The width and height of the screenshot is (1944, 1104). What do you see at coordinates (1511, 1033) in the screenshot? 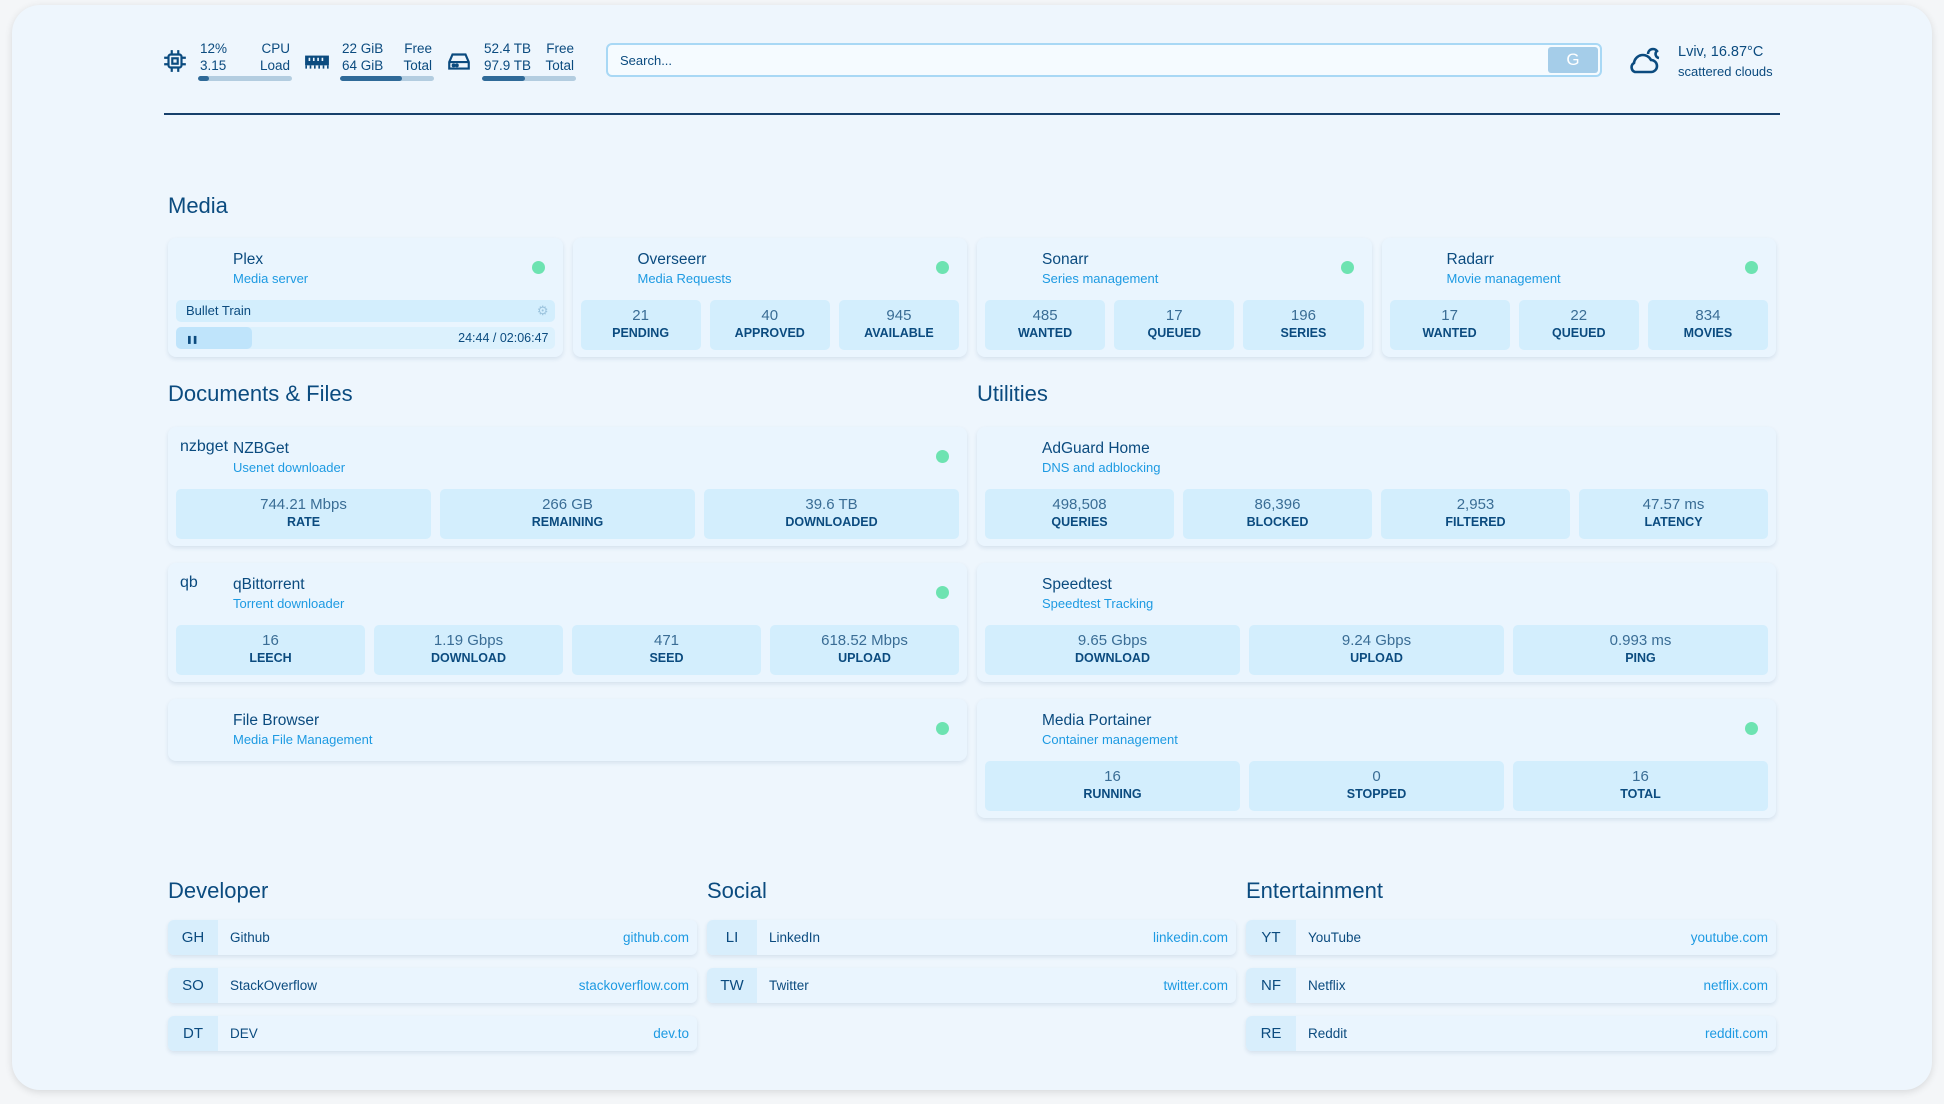
I see `bookmark-reddit: RE Reddit reddit.com` at bounding box center [1511, 1033].